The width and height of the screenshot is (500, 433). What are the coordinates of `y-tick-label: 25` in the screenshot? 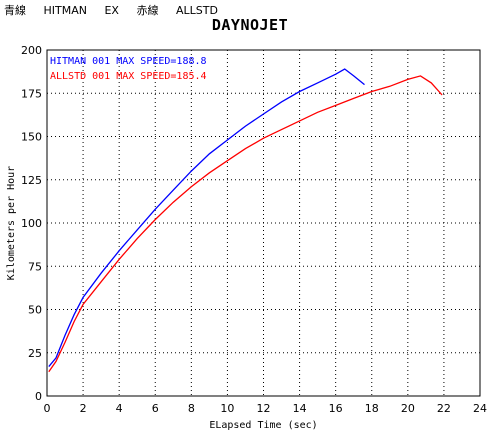 It's located at (35, 353).